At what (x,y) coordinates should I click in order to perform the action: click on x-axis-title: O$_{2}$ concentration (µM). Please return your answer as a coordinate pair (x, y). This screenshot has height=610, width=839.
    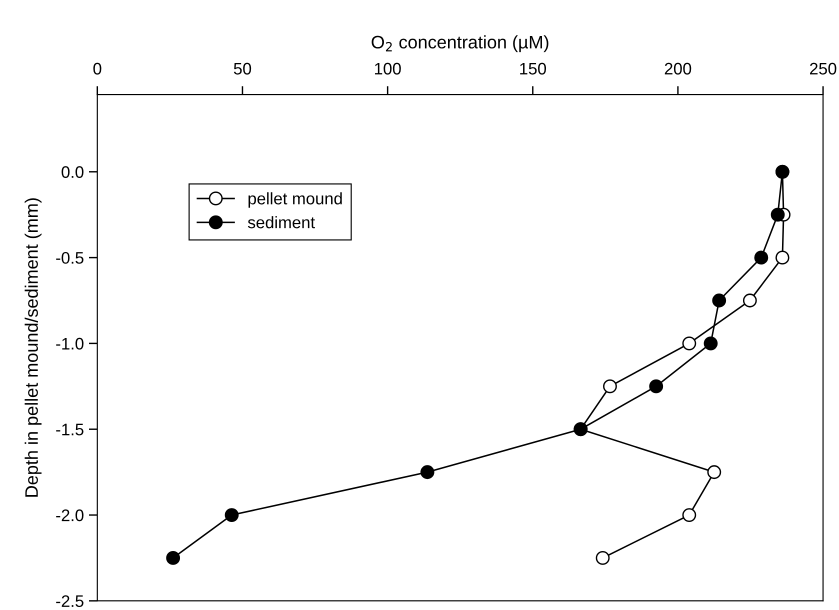
    Looking at the image, I should click on (460, 43).